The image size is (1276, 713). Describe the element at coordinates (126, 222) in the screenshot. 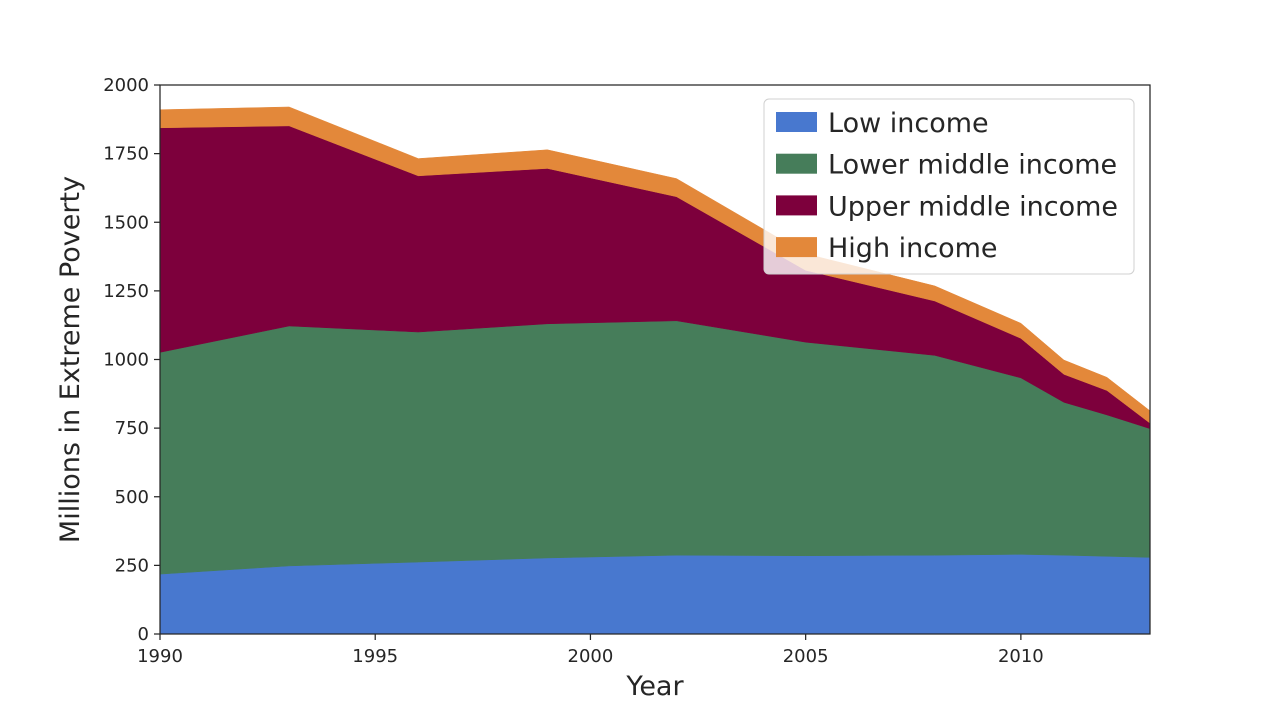

I see `y-tick-label: 1500` at that location.